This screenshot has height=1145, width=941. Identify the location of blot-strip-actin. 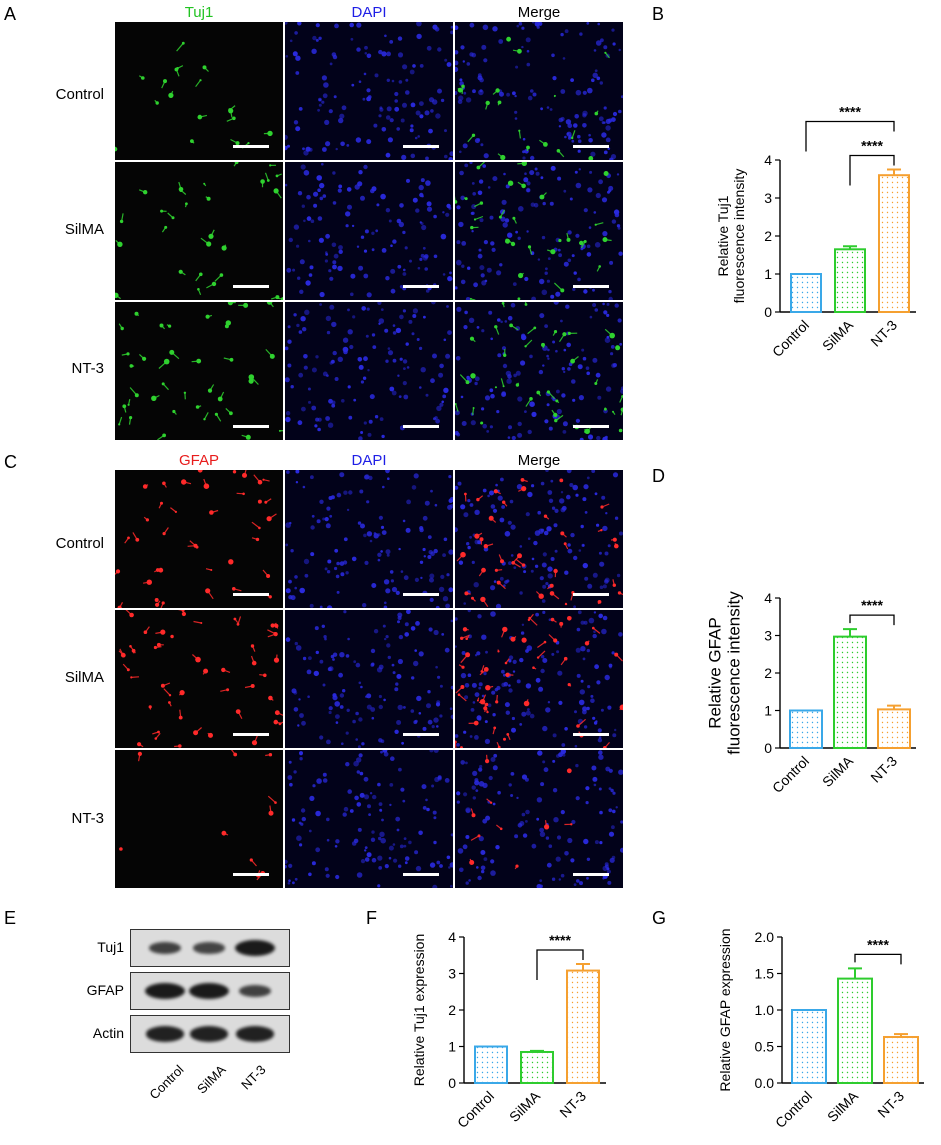
(210, 1034).